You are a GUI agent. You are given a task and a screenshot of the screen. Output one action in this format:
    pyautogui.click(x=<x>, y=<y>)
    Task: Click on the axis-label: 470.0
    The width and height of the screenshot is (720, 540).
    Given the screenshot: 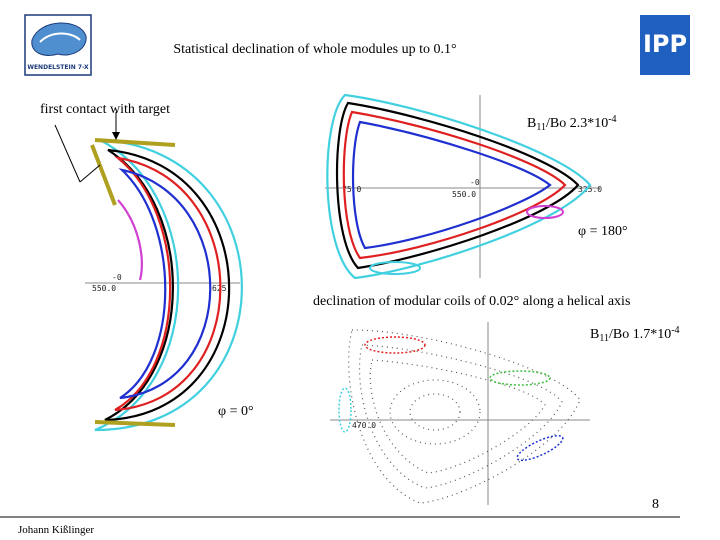 What is the action you would take?
    pyautogui.click(x=364, y=425)
    